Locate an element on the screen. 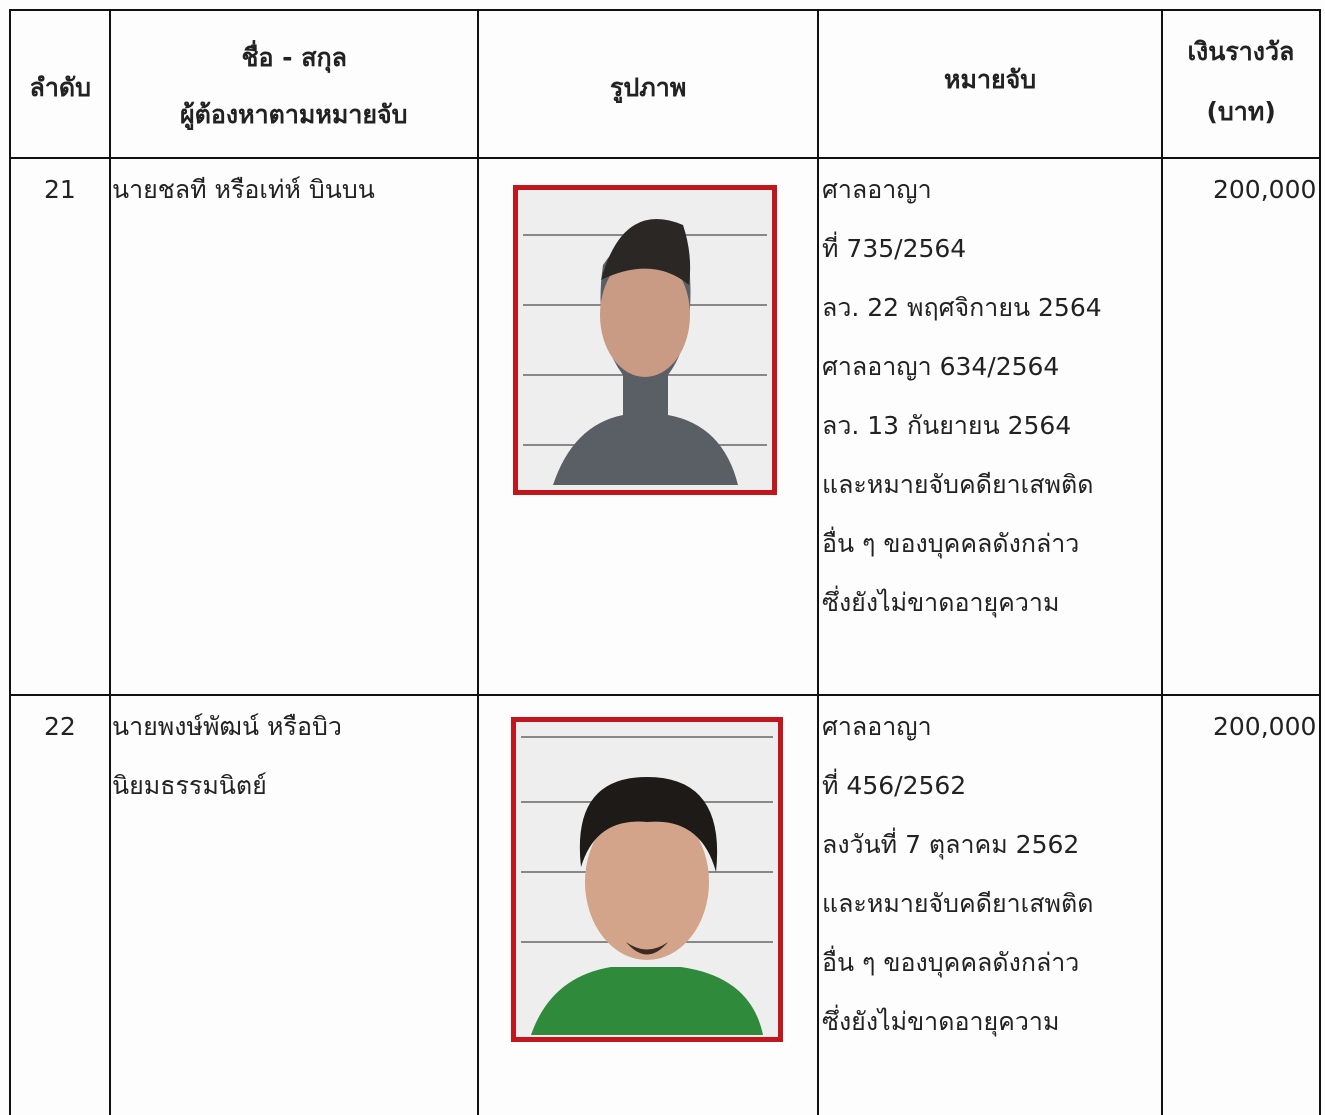 This screenshot has height=1115, width=1325. row-number: 21 is located at coordinates (60, 189).